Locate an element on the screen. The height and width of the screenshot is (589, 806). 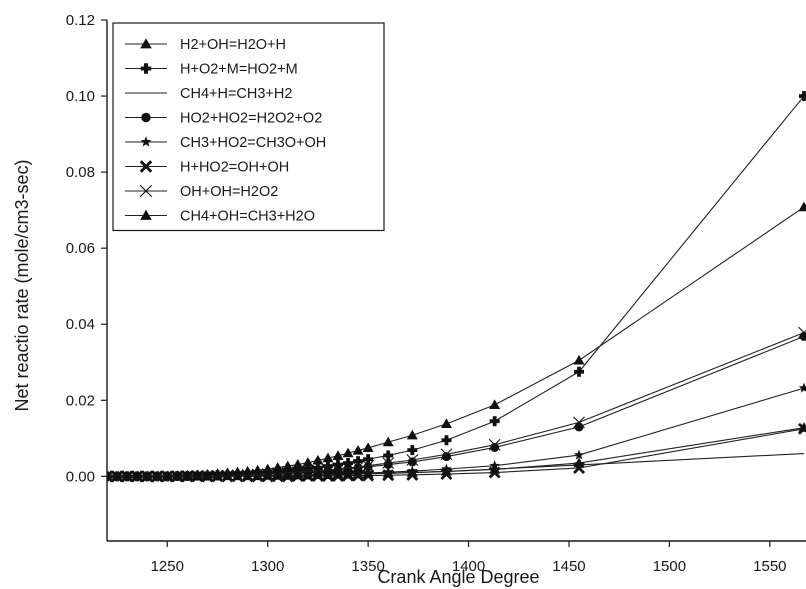
x-tick-label: 1450 is located at coordinates (568, 566).